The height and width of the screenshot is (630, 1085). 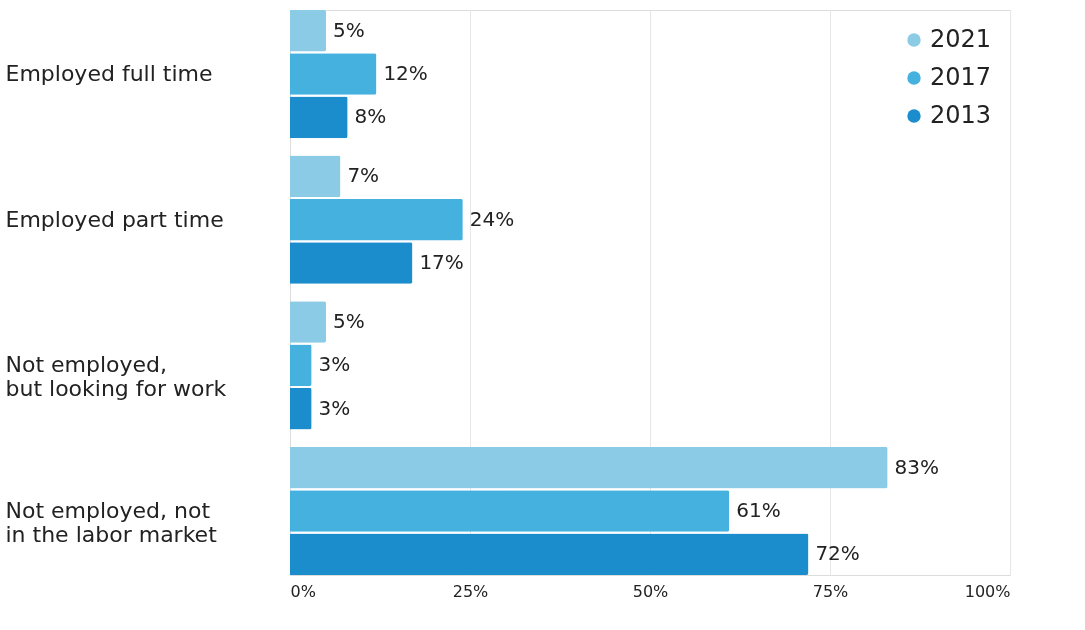 I want to click on y-tick-label: Employed part time, so click(x=114, y=219).